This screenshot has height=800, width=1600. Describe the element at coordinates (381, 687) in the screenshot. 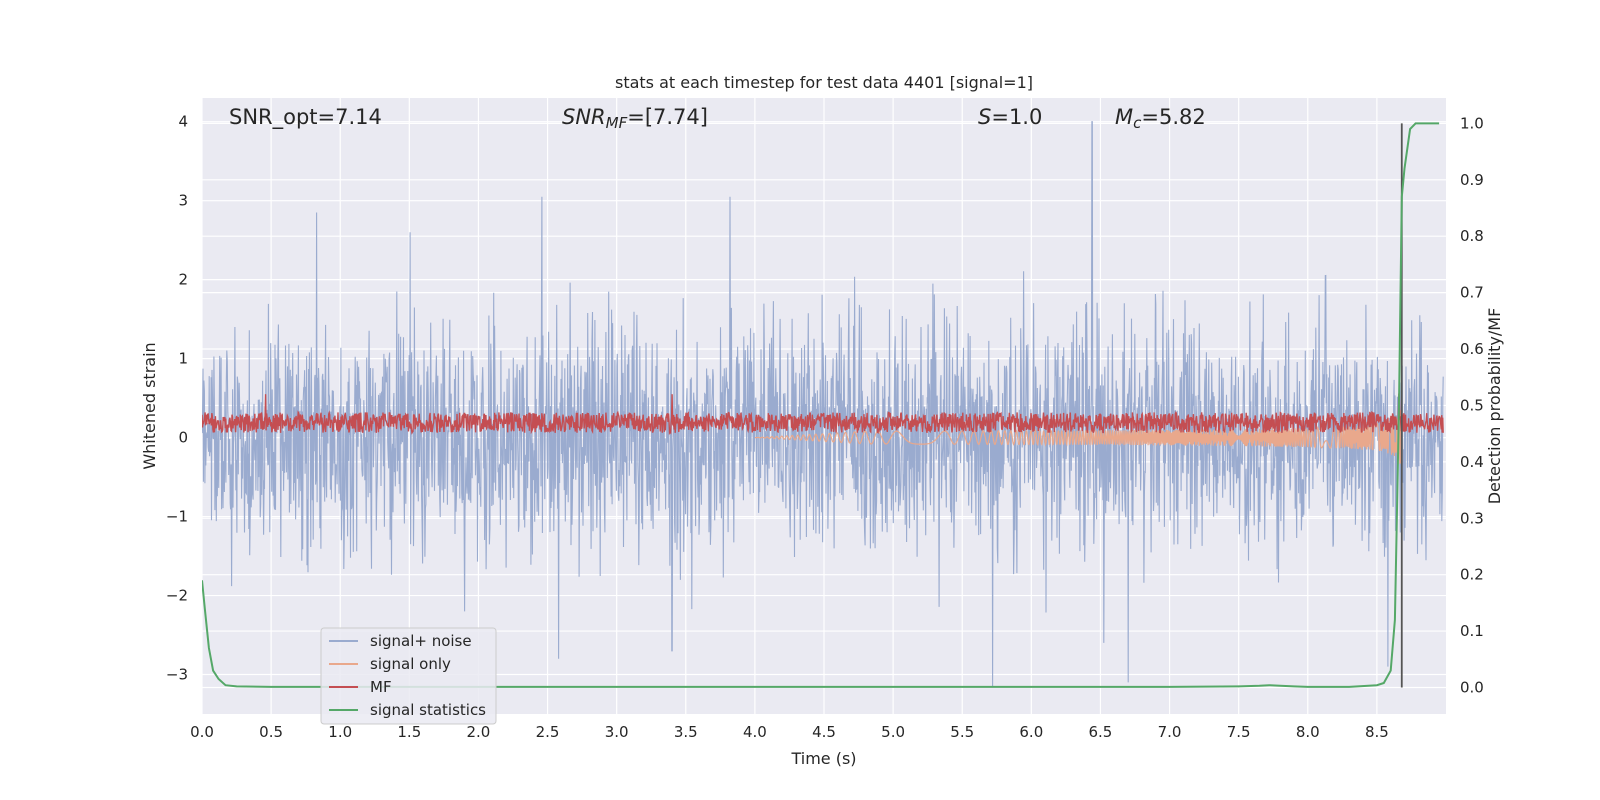

I see `legend-label-mf: MF` at that location.